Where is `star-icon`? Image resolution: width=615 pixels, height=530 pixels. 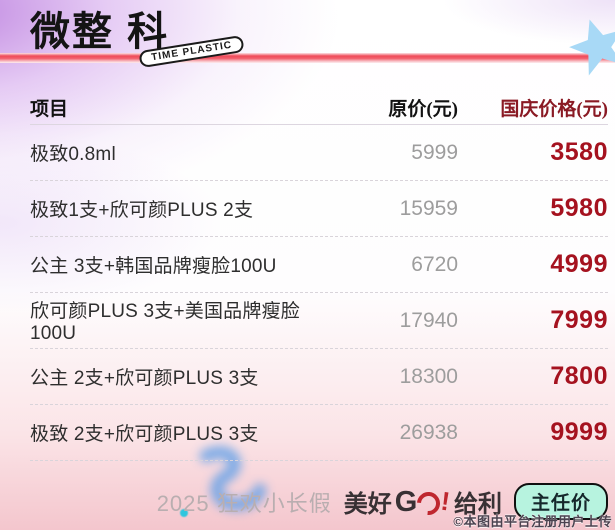
star-icon is located at coordinates (587, 48).